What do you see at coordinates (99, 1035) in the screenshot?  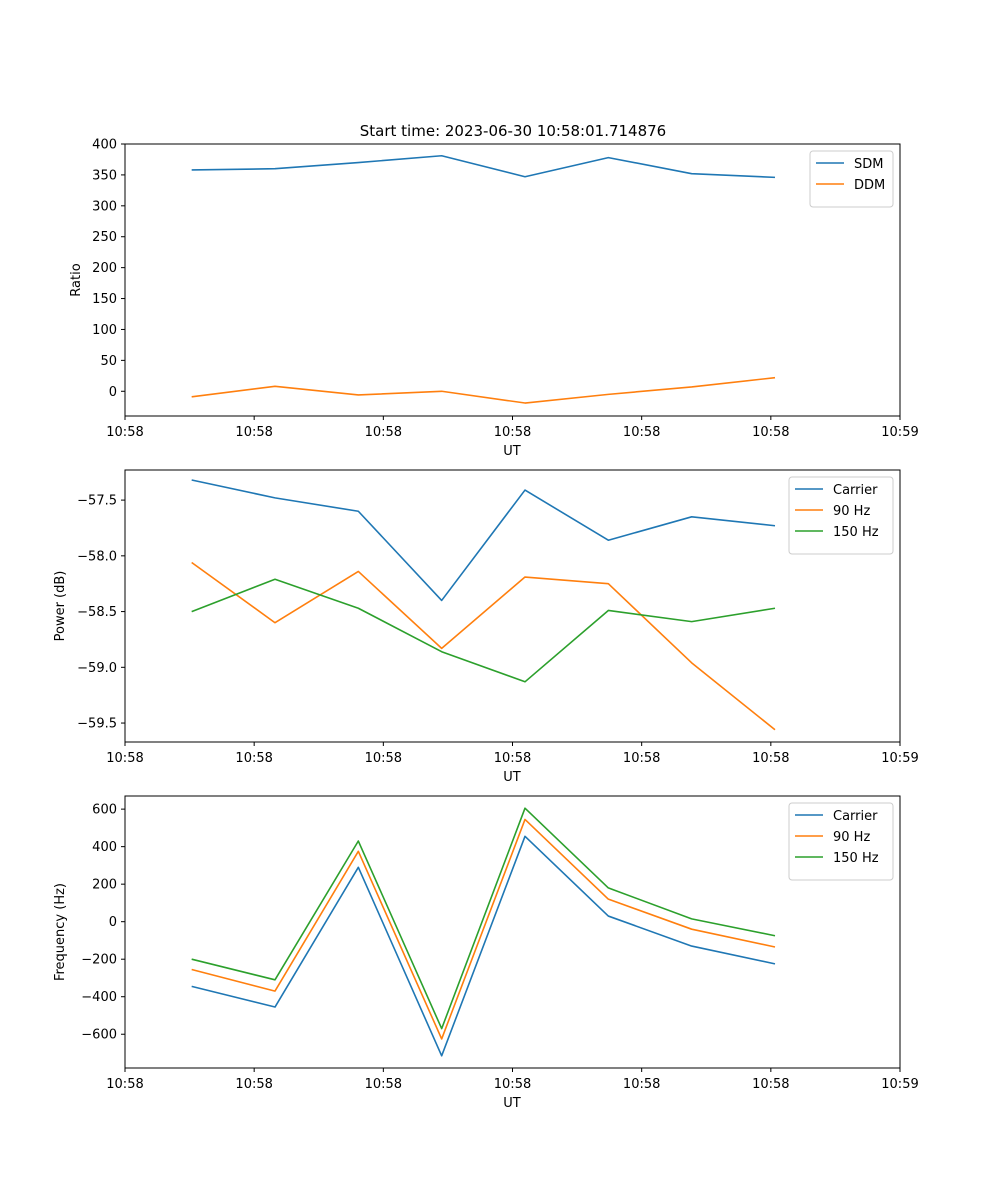 I see `y-tick-label: −600` at bounding box center [99, 1035].